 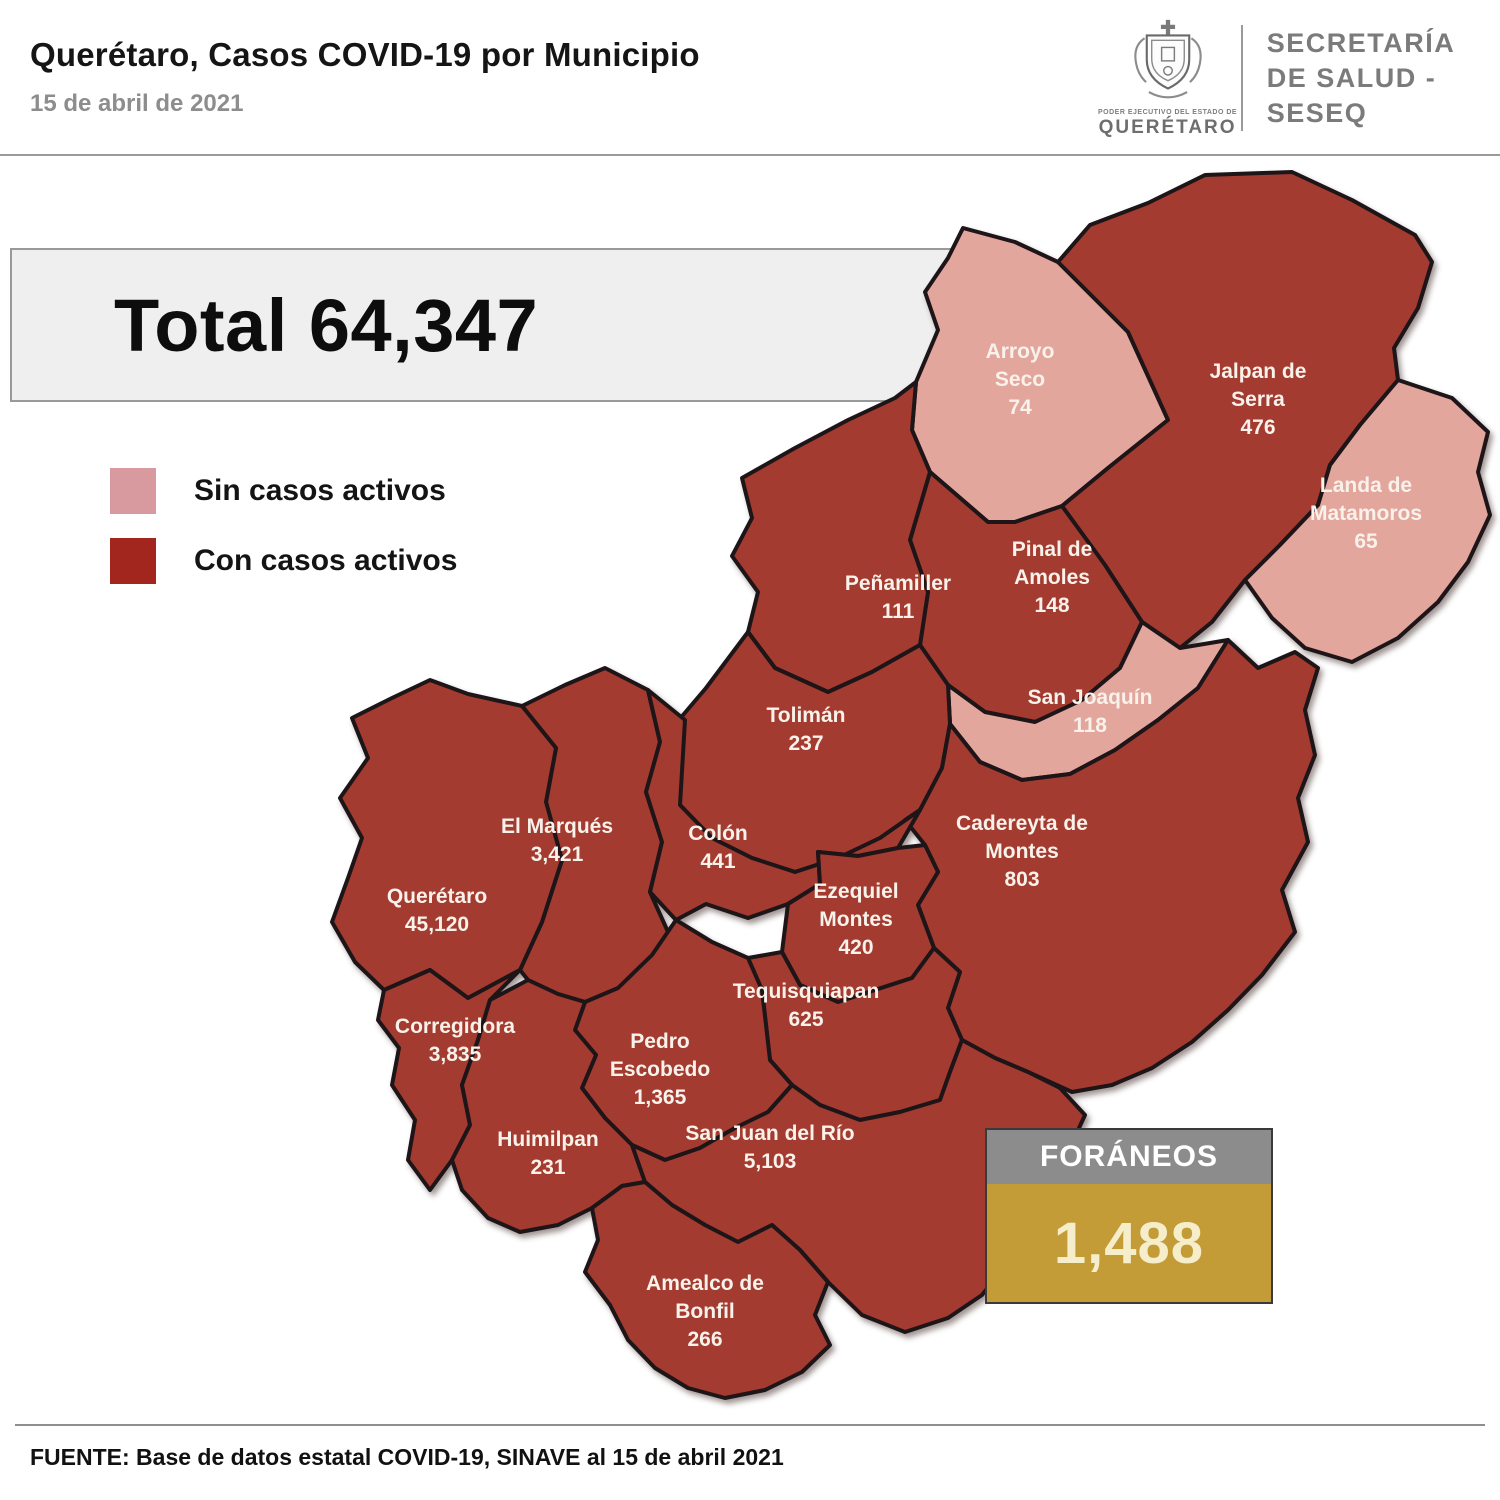 I want to click on municipality-shape-landa-de-matamoros, so click(x=1367, y=521).